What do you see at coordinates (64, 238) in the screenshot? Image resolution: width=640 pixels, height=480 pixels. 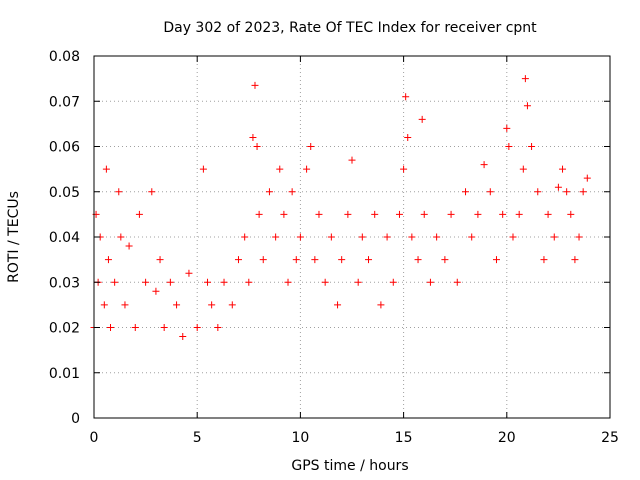 I see `y-tick-label: 0.04` at bounding box center [64, 238].